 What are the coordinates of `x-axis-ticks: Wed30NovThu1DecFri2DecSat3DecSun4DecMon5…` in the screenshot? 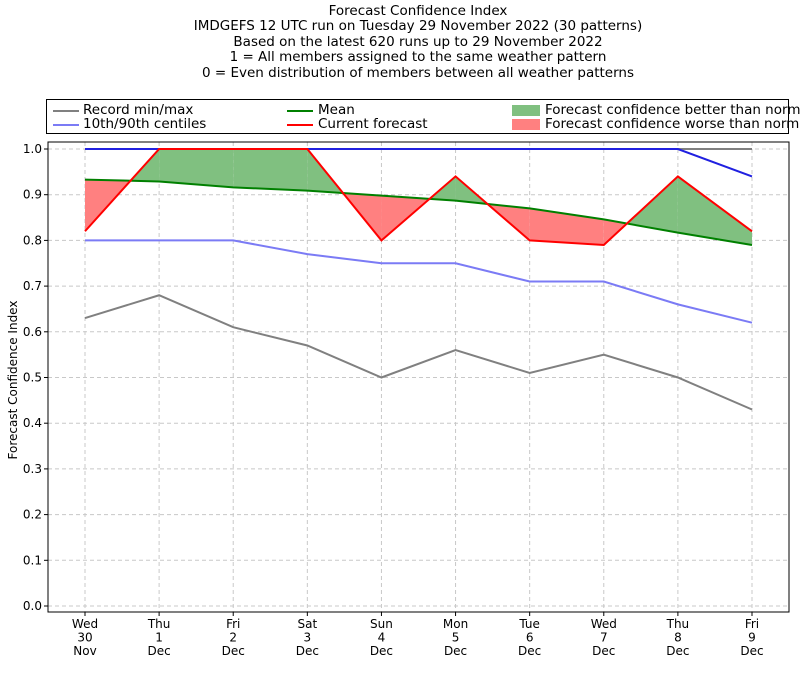 It's located at (418, 635).